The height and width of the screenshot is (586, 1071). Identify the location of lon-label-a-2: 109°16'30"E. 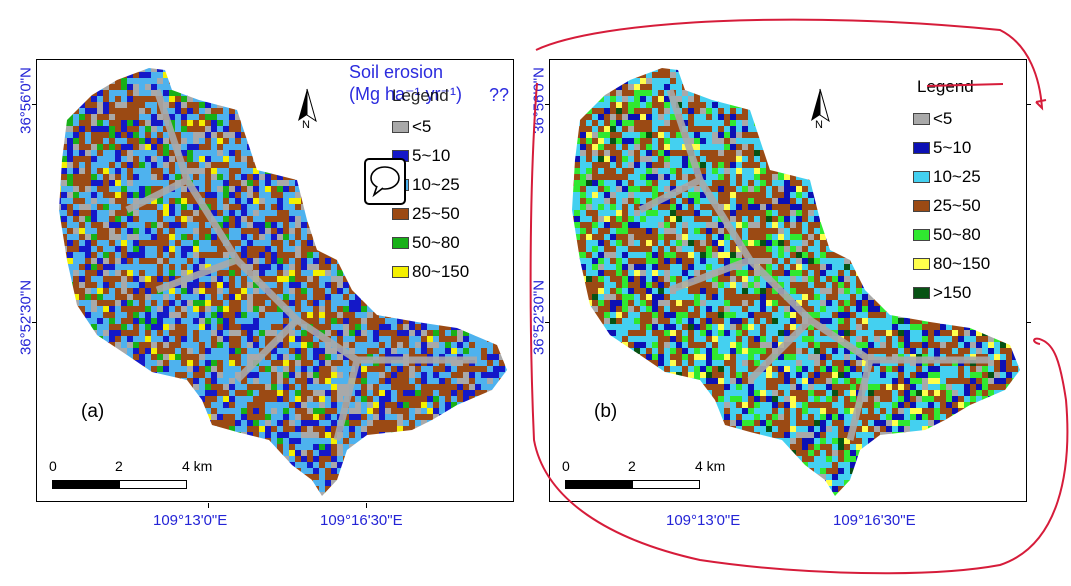
(361, 520).